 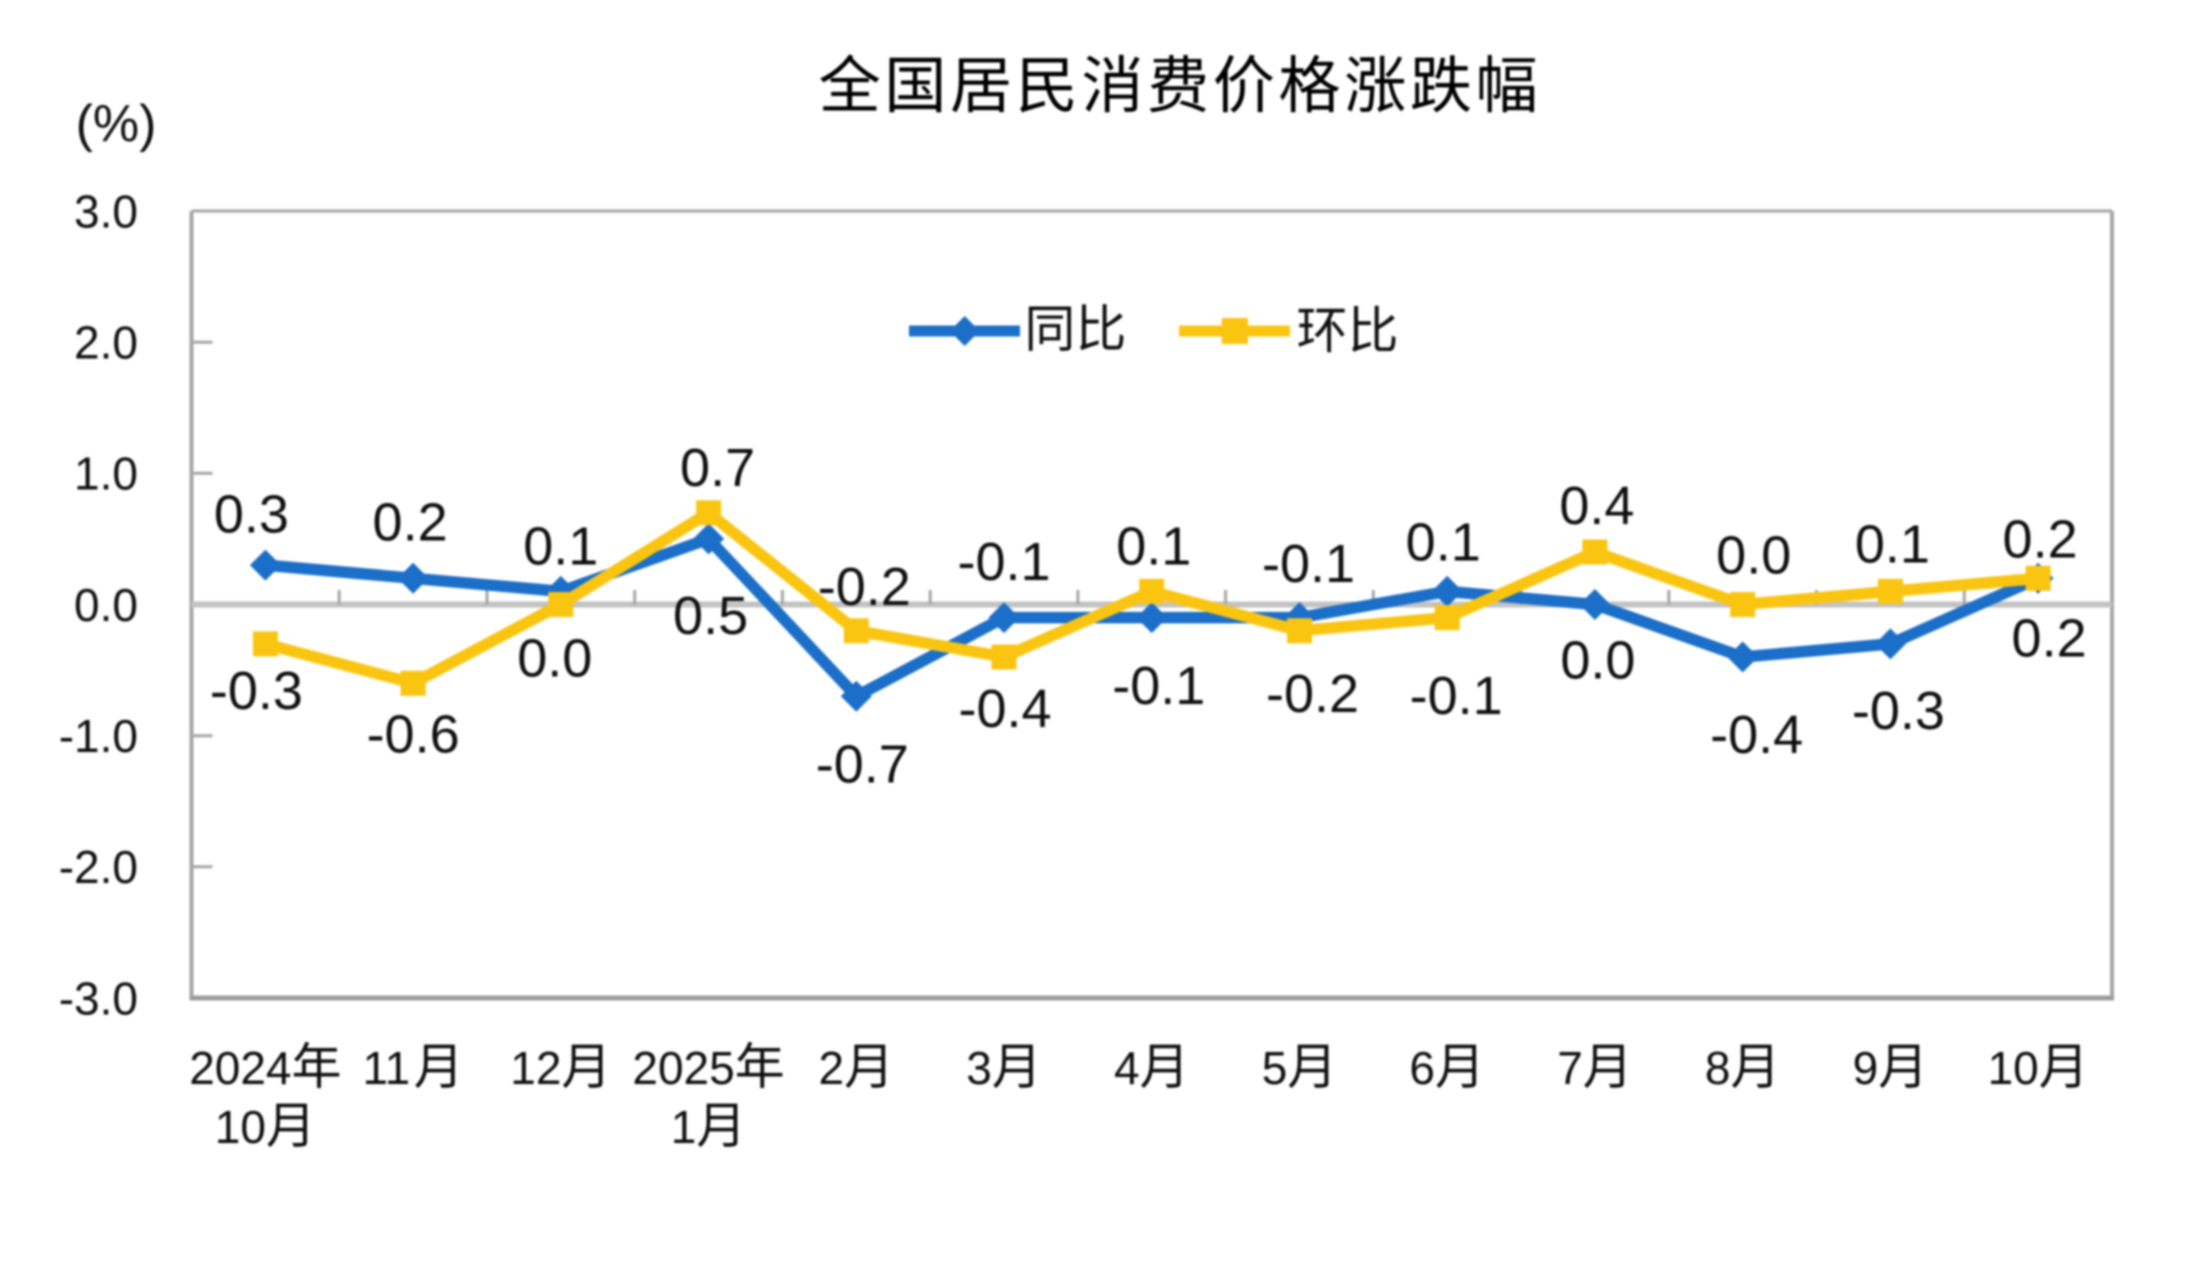 What do you see at coordinates (1570, 1068) in the screenshot?
I see `svg-text: 7` at bounding box center [1570, 1068].